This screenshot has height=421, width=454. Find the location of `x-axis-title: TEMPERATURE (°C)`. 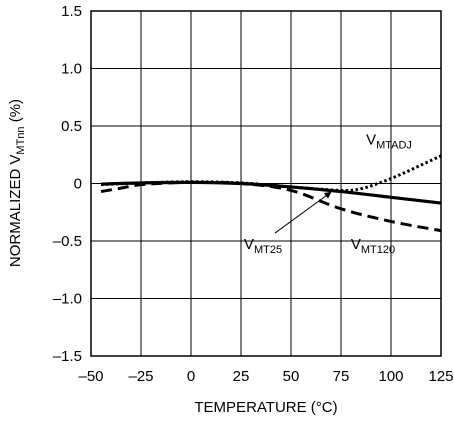

x-axis-title: TEMPERATURE (°C) is located at coordinates (265, 407).